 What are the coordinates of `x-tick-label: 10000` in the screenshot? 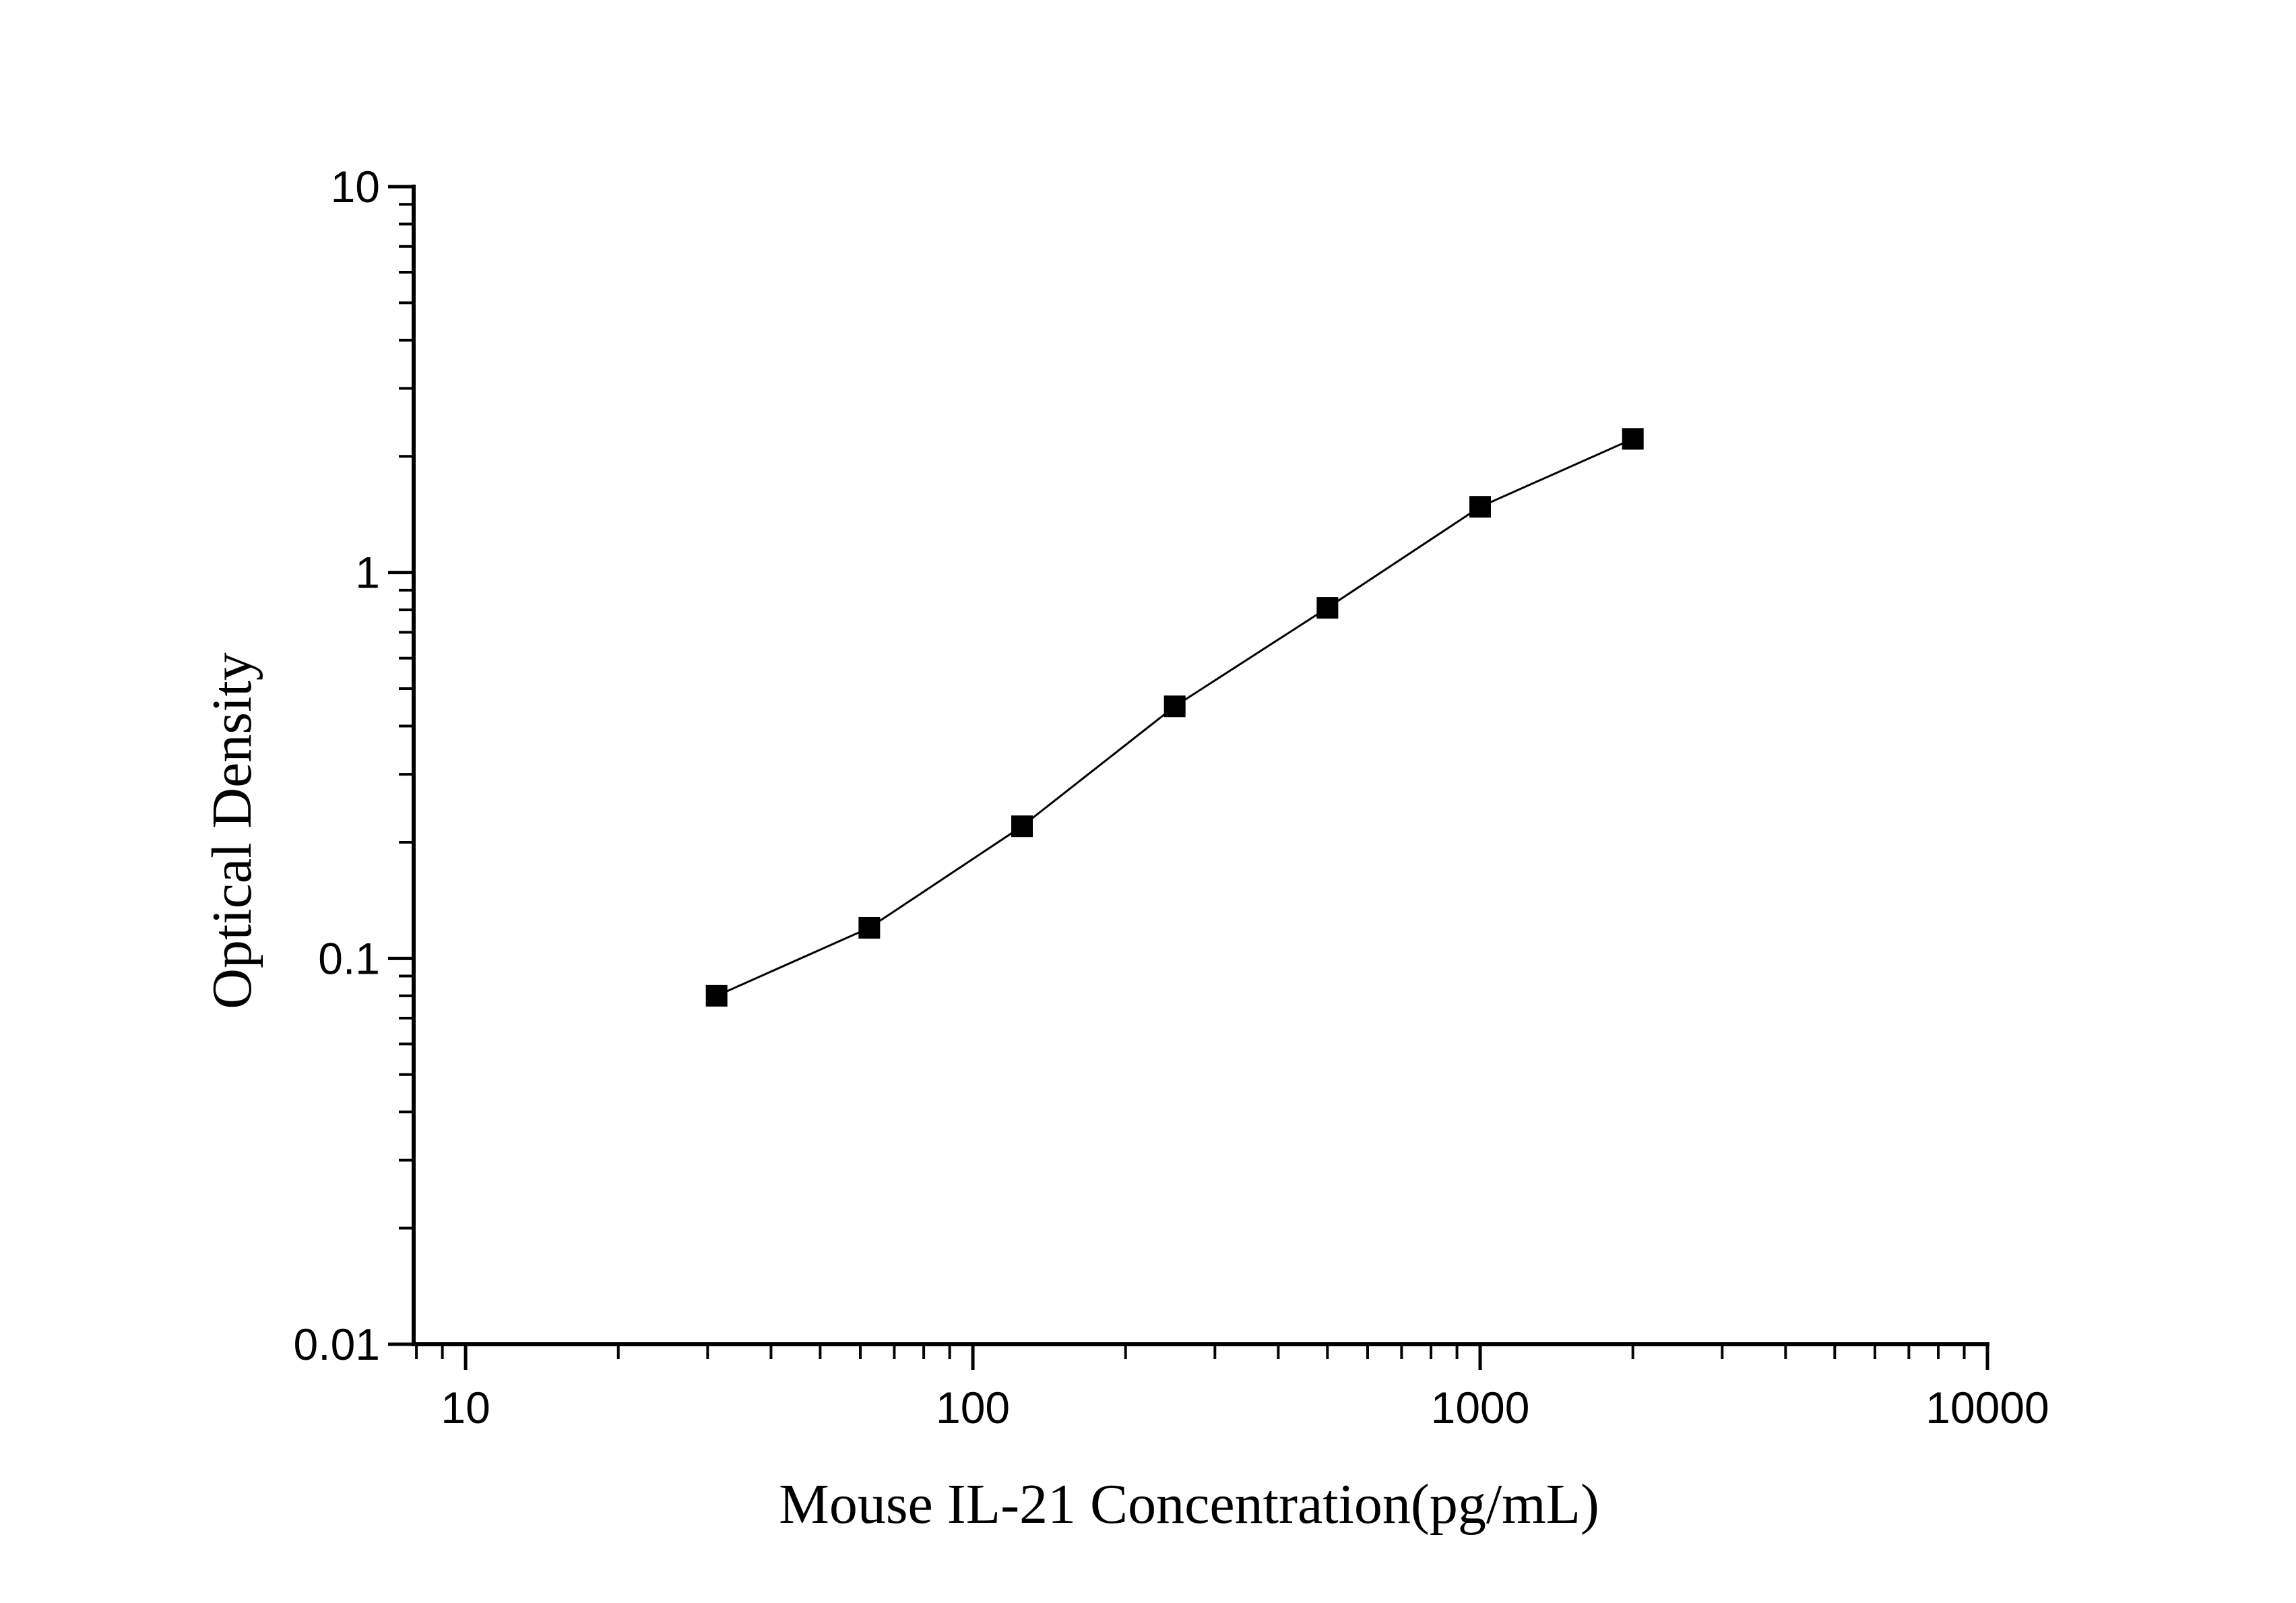 It's located at (1987, 1408).